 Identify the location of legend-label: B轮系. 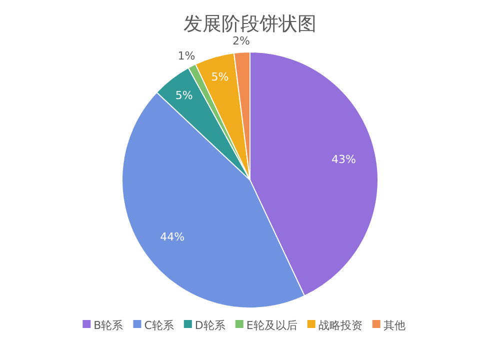
(109, 325).